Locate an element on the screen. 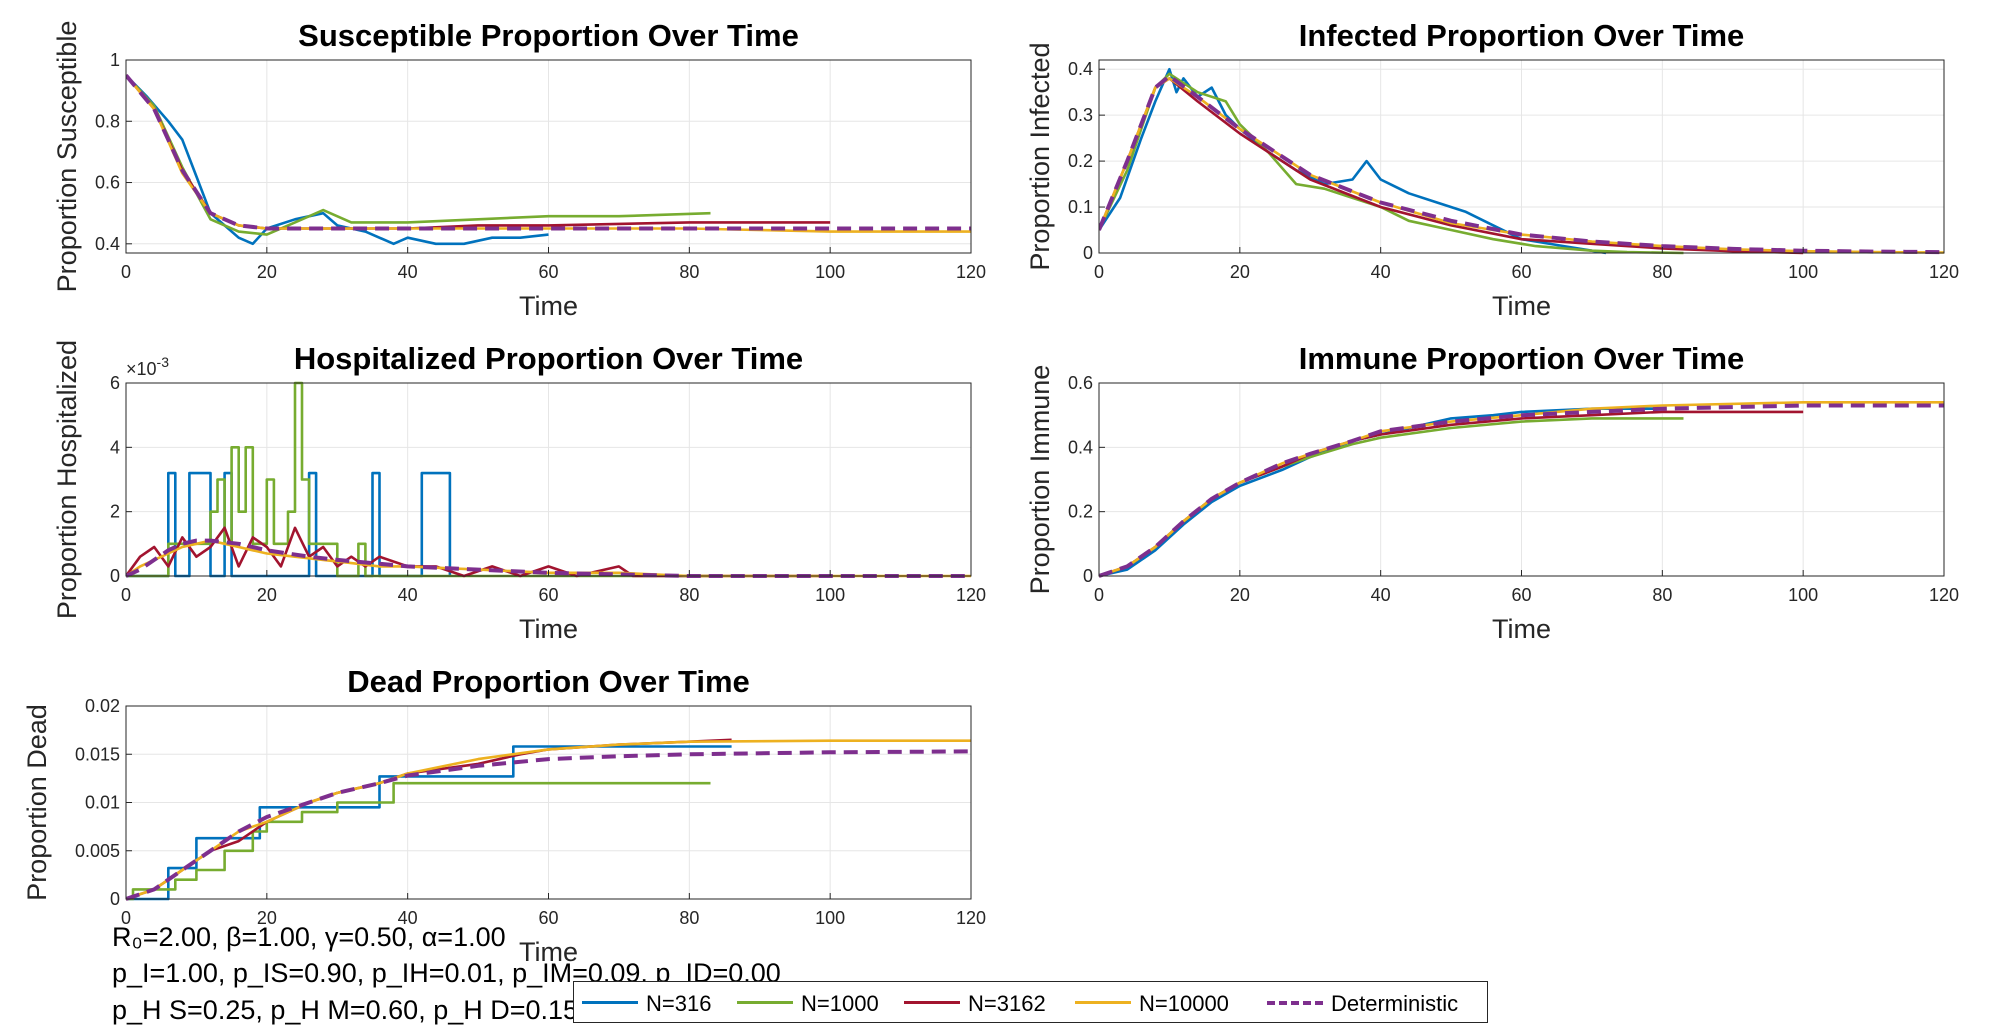 The width and height of the screenshot is (2005, 1025). susceptible-series-deterministic is located at coordinates (548, 152).